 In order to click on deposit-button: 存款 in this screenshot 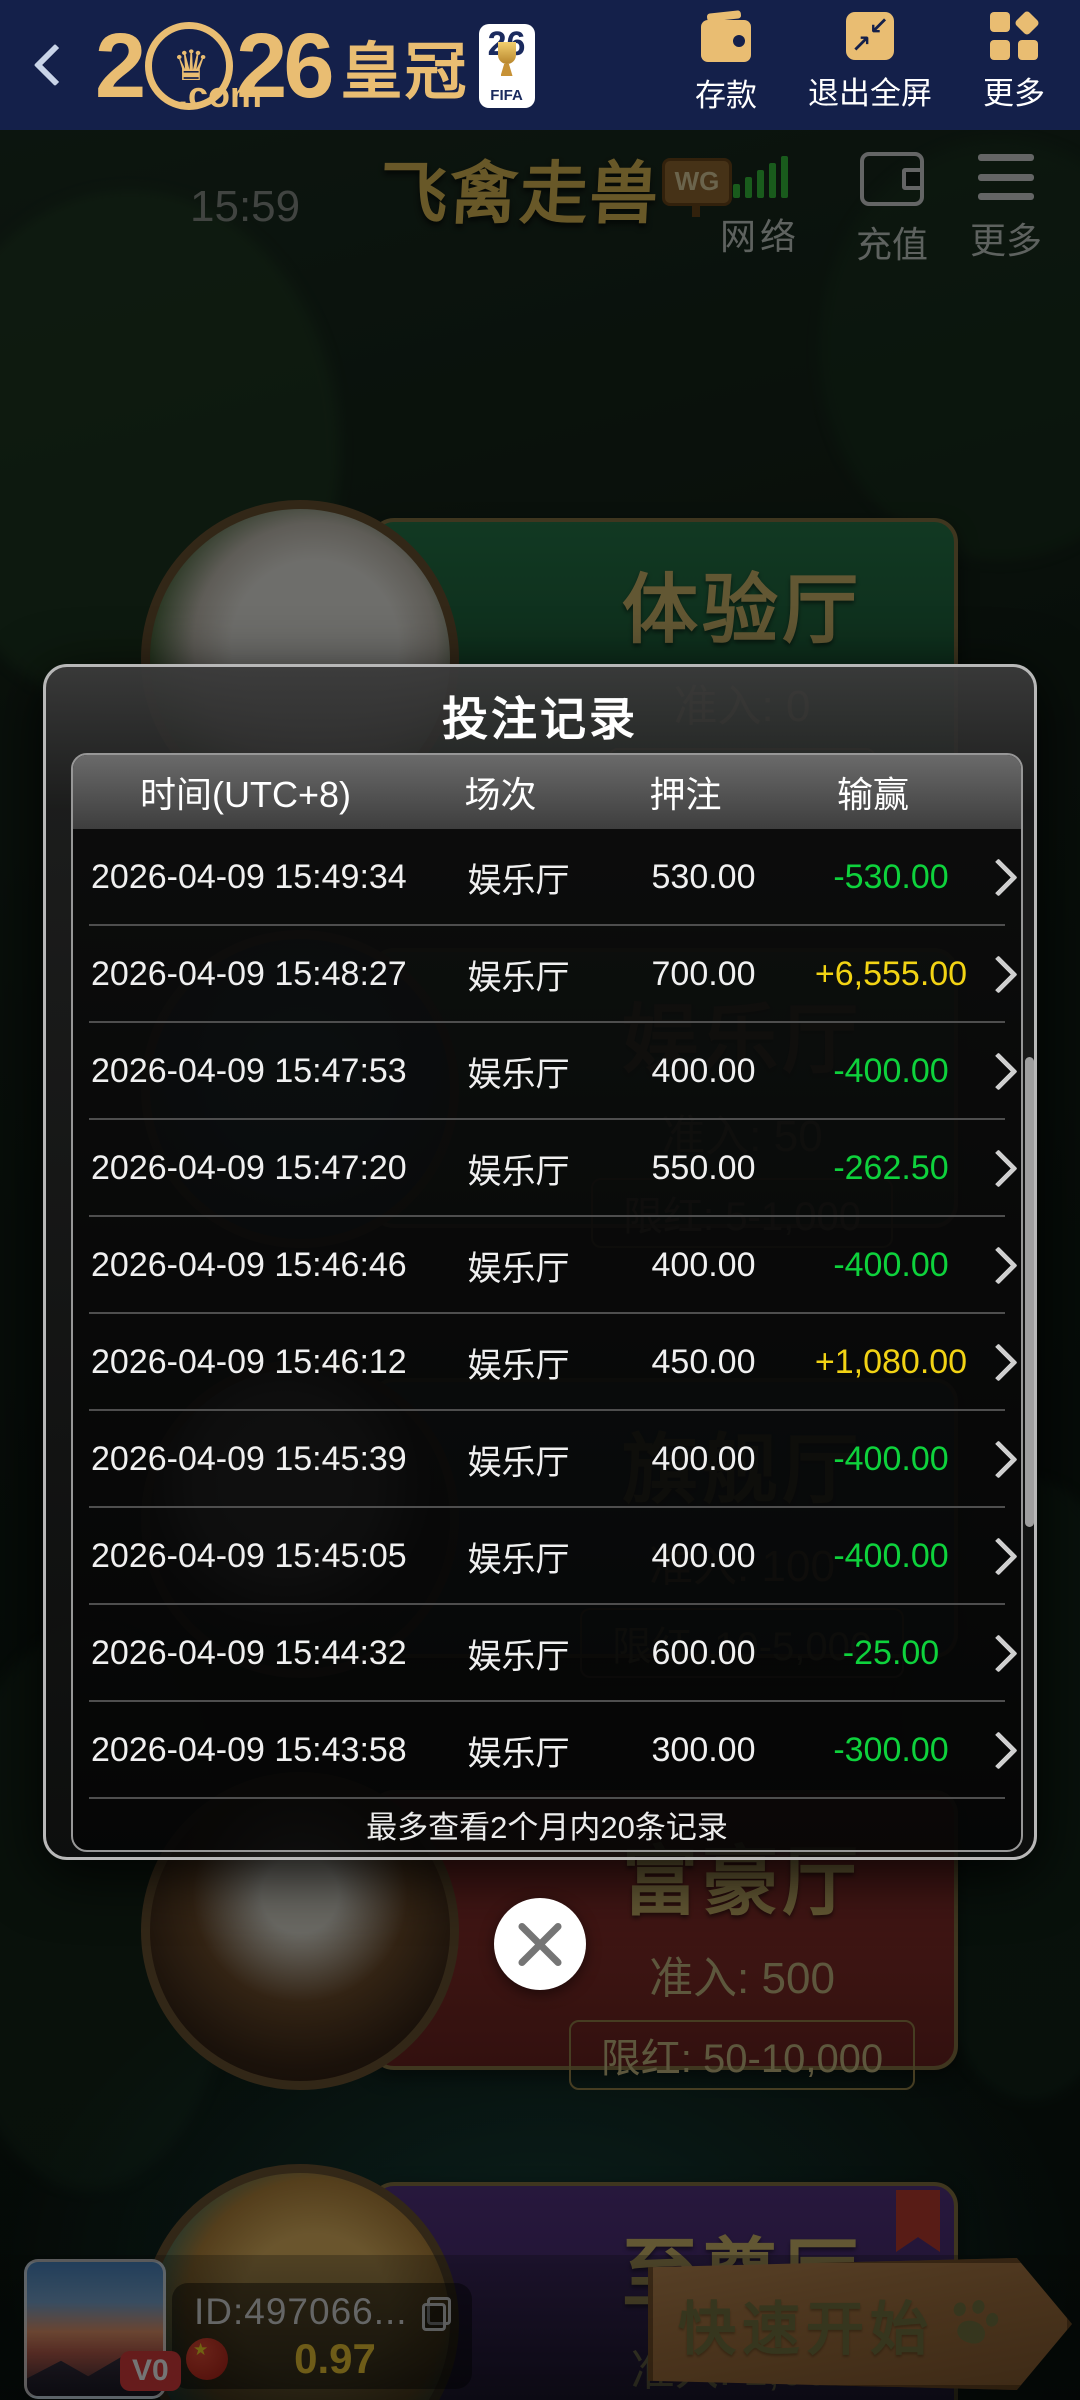, I will do `click(726, 63)`.